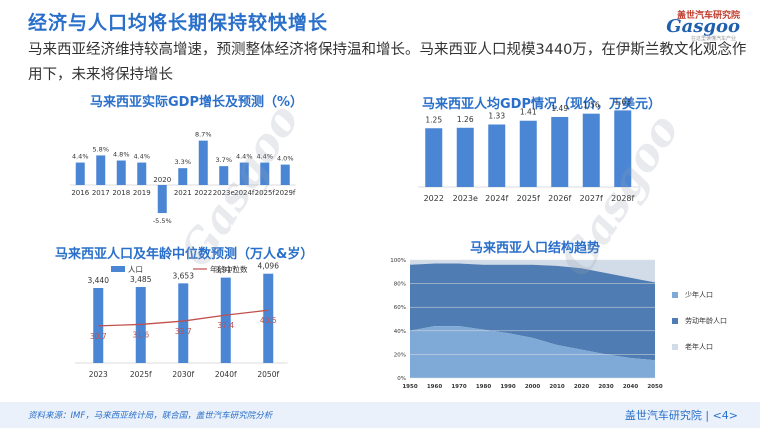 The width and height of the screenshot is (760, 428). I want to click on legend-label-population: 人口, so click(135, 269).